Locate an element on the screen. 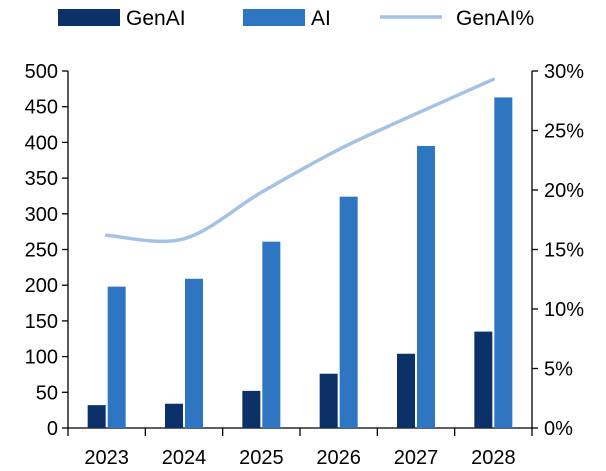 This screenshot has width=606, height=471. y-left-tick-label: 450 is located at coordinates (41, 108).